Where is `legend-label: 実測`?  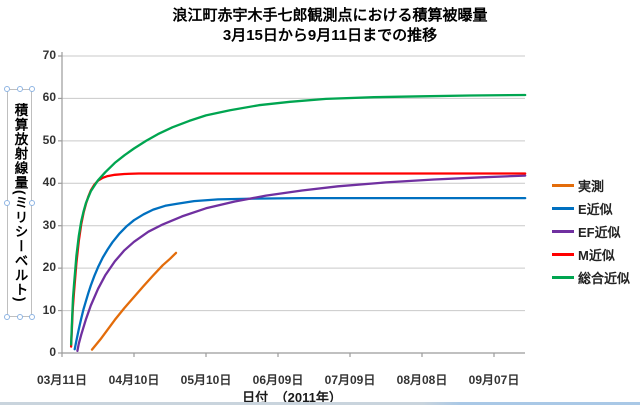 legend-label: 実測 is located at coordinates (591, 186).